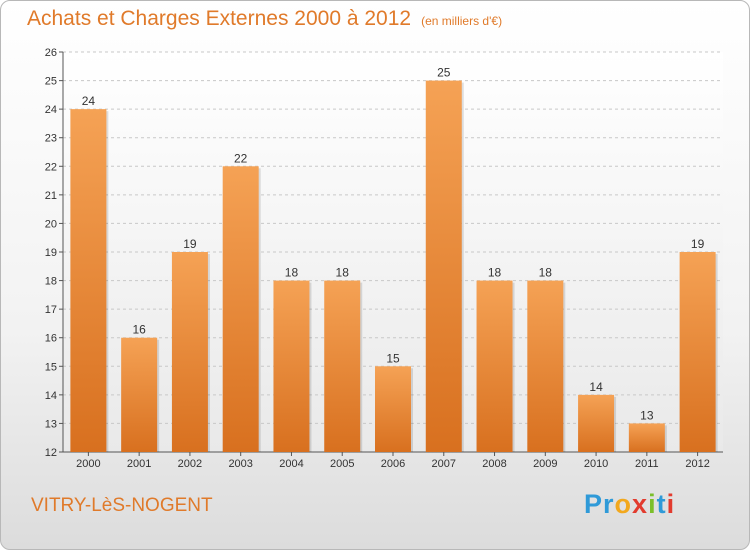 The width and height of the screenshot is (750, 550). What do you see at coordinates (647, 415) in the screenshot?
I see `data-label: 13` at bounding box center [647, 415].